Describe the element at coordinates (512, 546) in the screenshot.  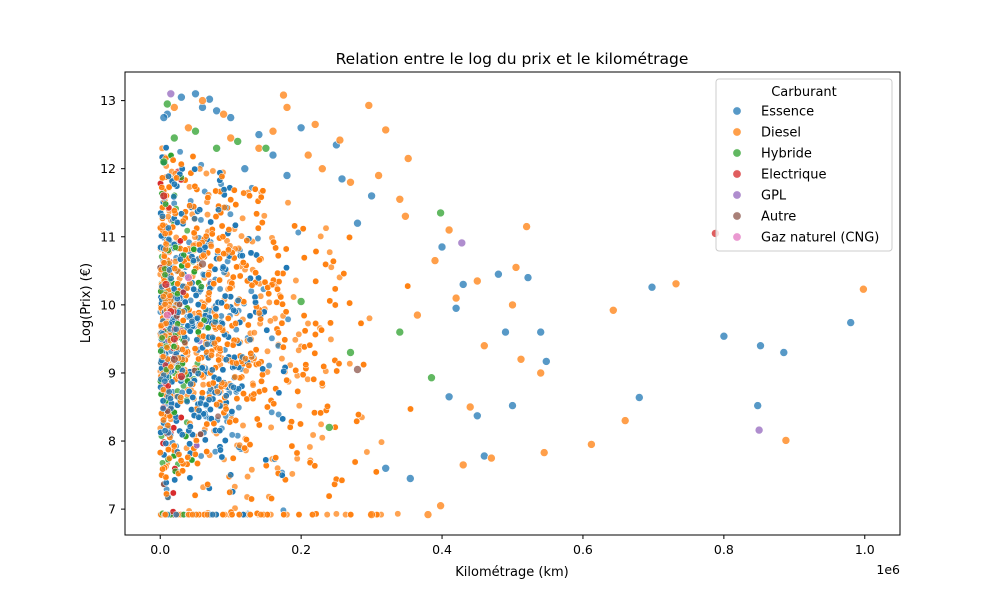
I see `x-axis: 0.0 0.2 0.4 0.6 0.8 1.0` at that location.